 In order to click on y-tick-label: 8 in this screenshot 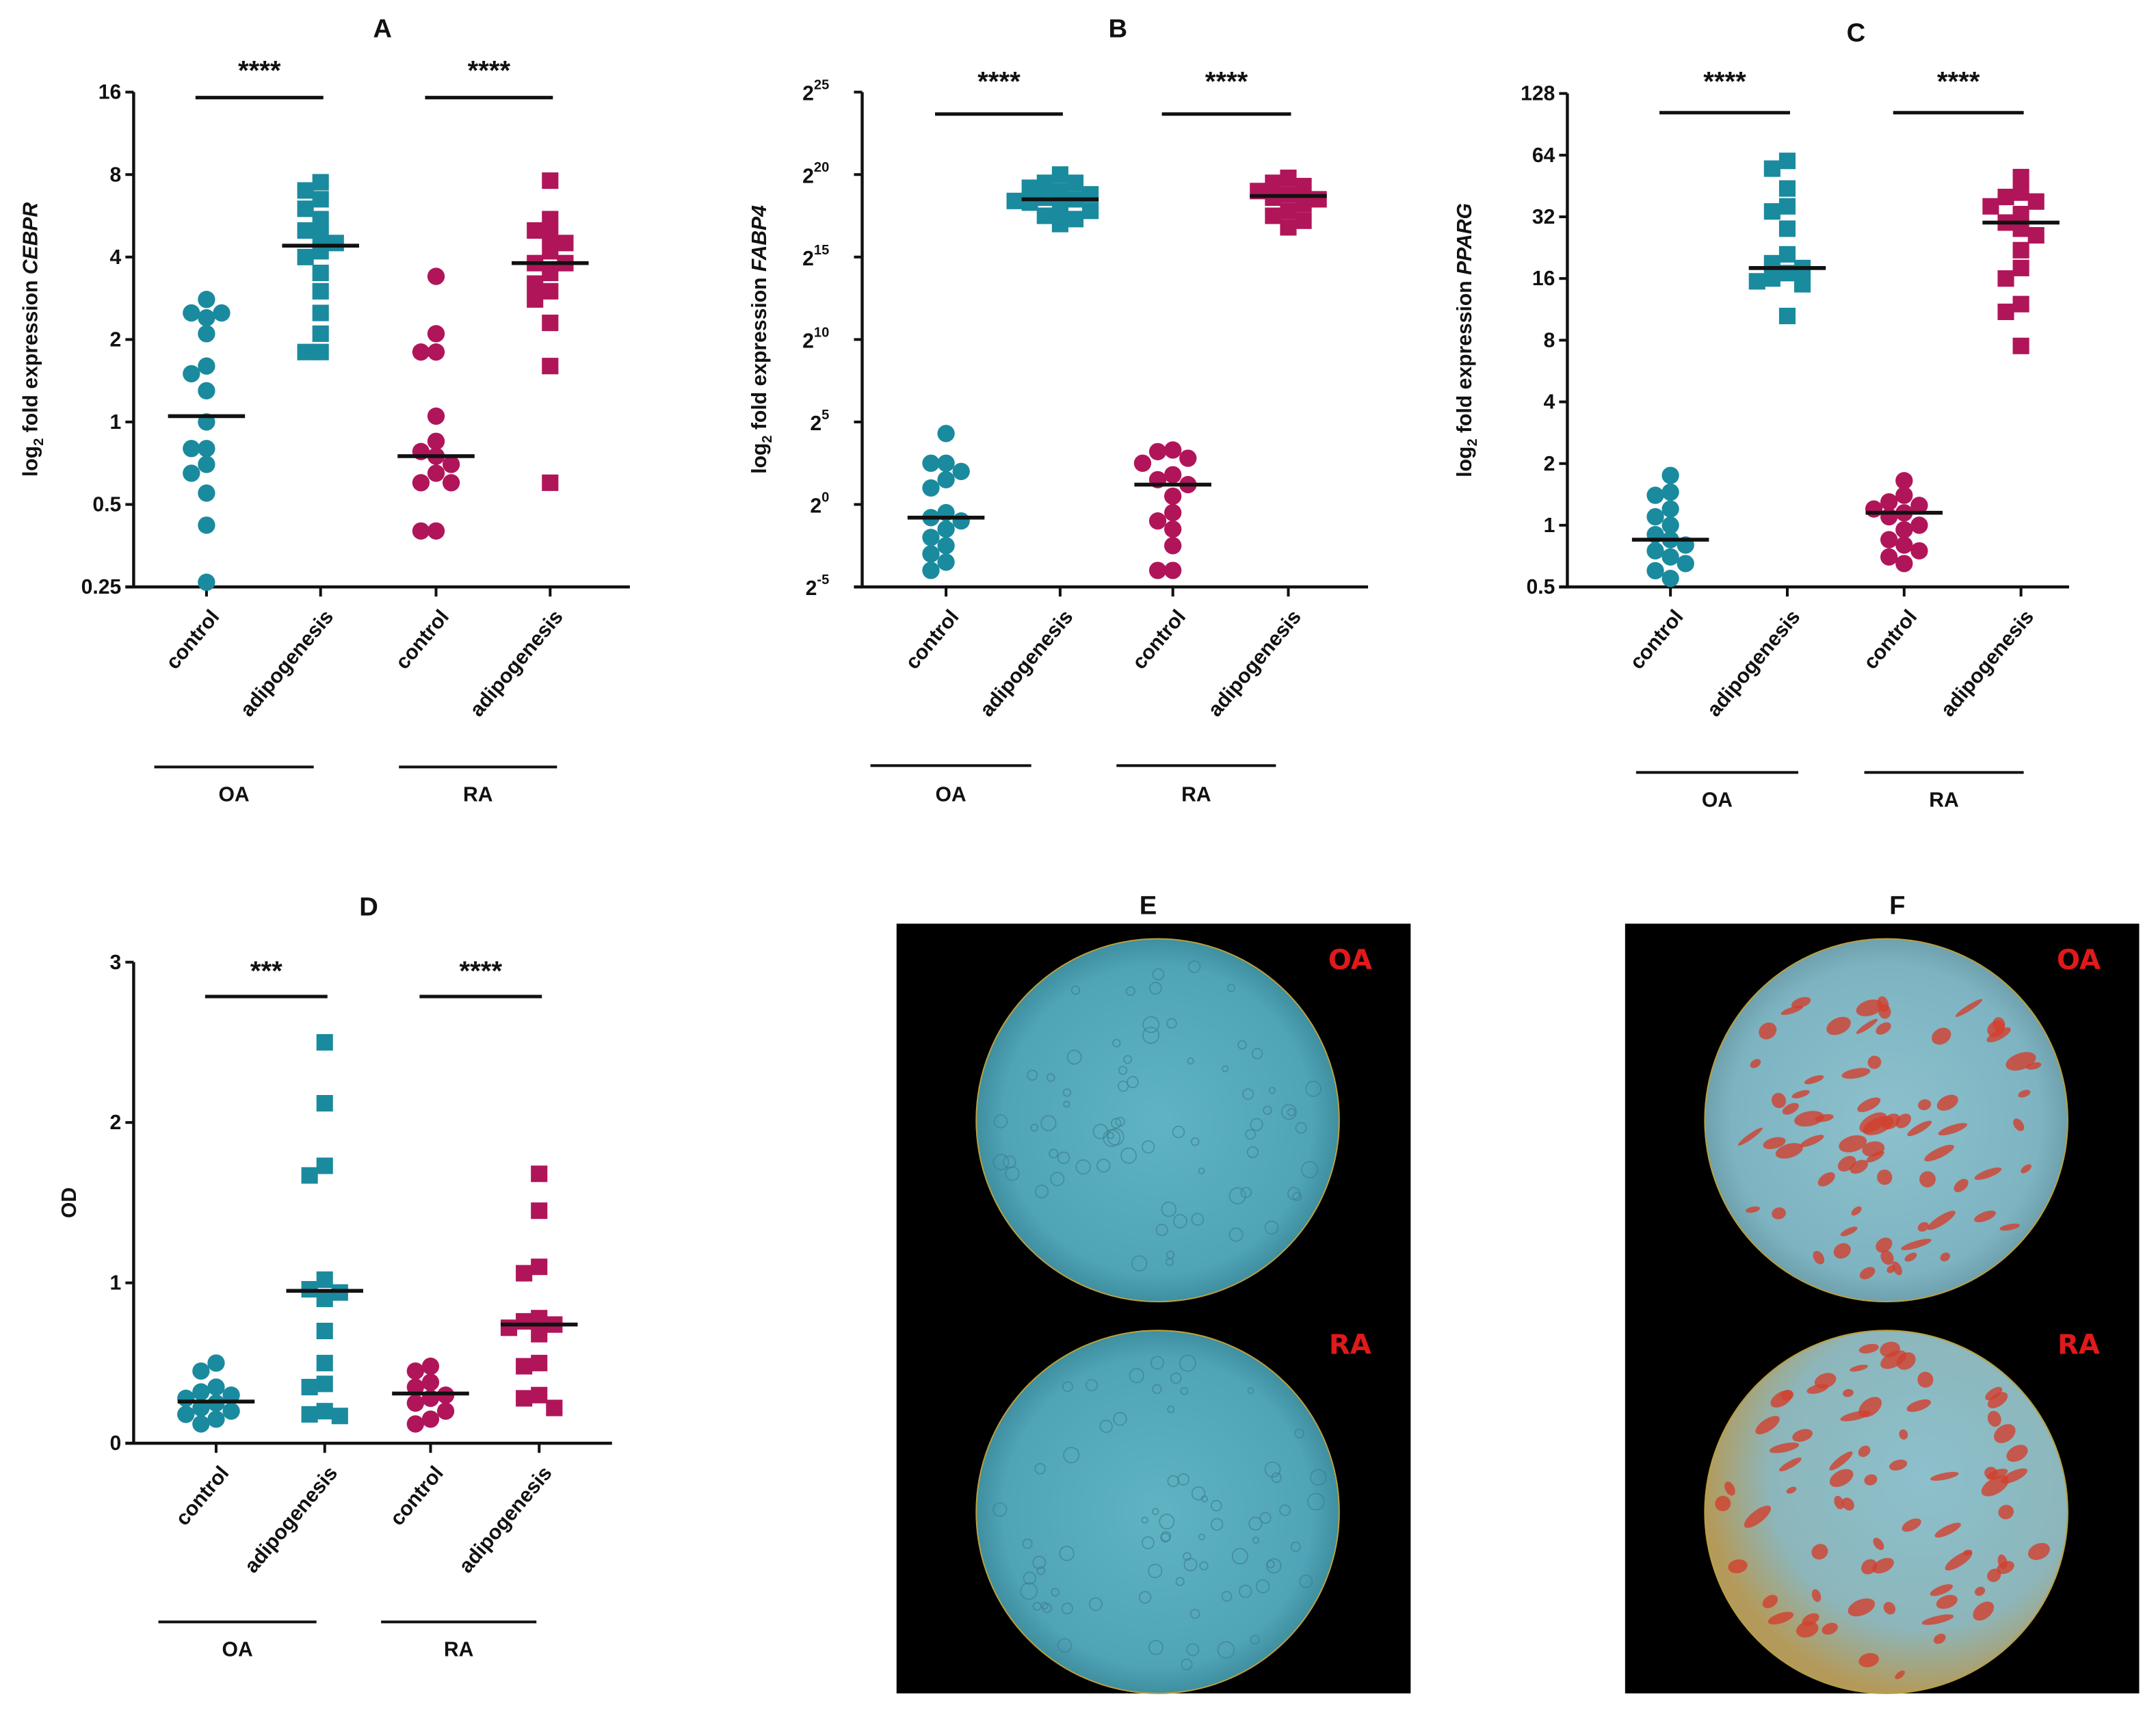, I will do `click(116, 174)`.